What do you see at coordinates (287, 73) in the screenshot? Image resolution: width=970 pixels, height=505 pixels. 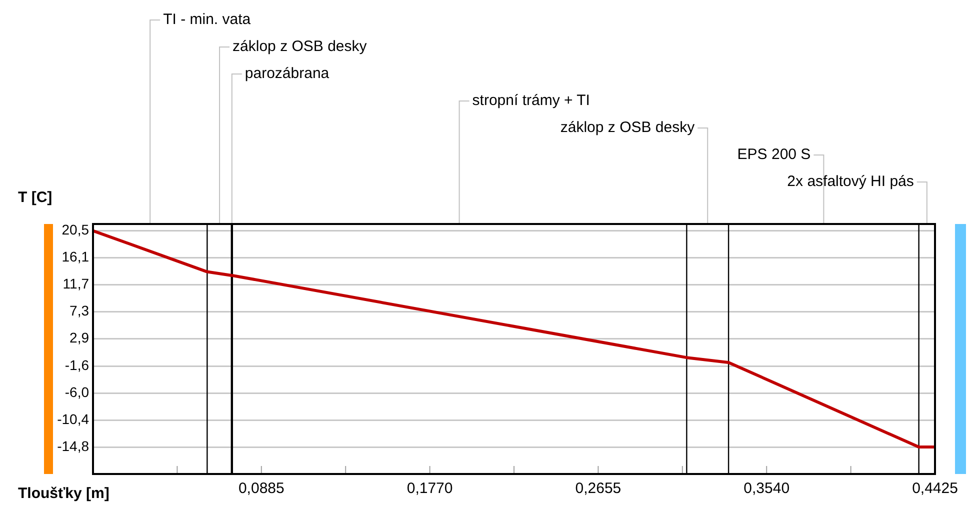 I see `ref-line-label: parozábrana` at bounding box center [287, 73].